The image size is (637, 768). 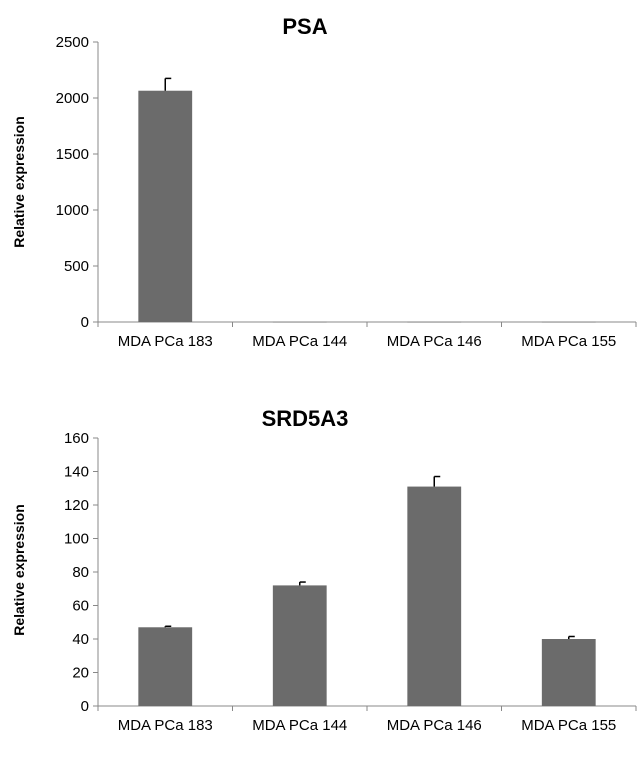 What do you see at coordinates (80, 673) in the screenshot?
I see `y-tick-label: 20` at bounding box center [80, 673].